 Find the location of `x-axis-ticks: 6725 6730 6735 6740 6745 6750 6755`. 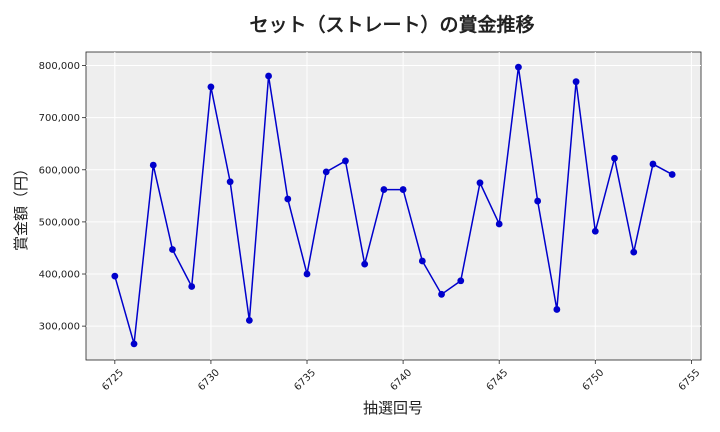

x-axis-ticks: 6725 6730 6735 6740 6745 6750 6755 is located at coordinates (401, 376).